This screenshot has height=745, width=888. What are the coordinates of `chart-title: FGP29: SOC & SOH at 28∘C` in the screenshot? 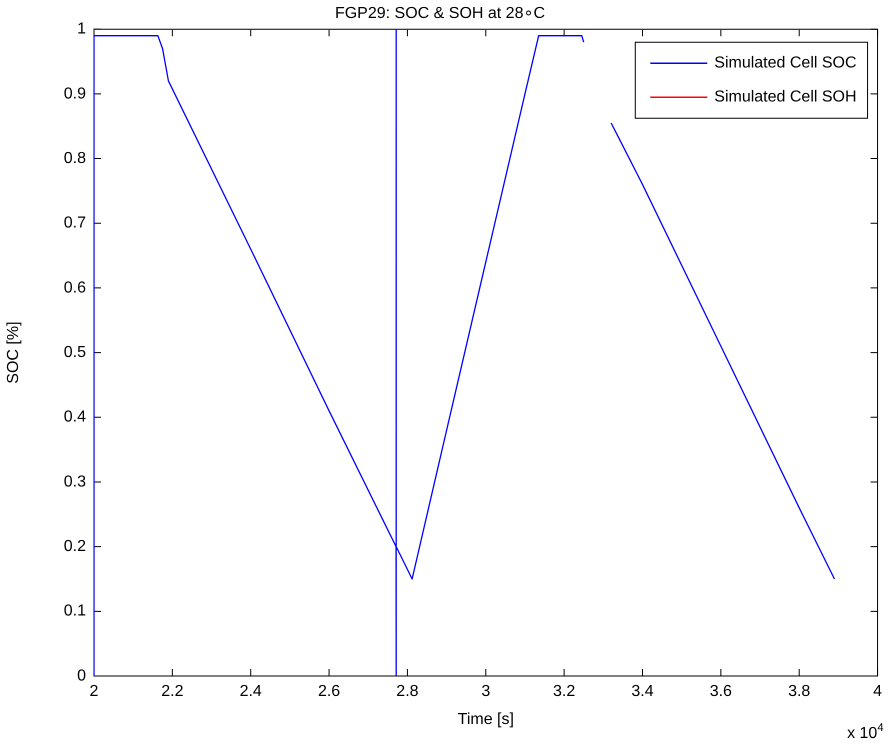 It's located at (440, 13).